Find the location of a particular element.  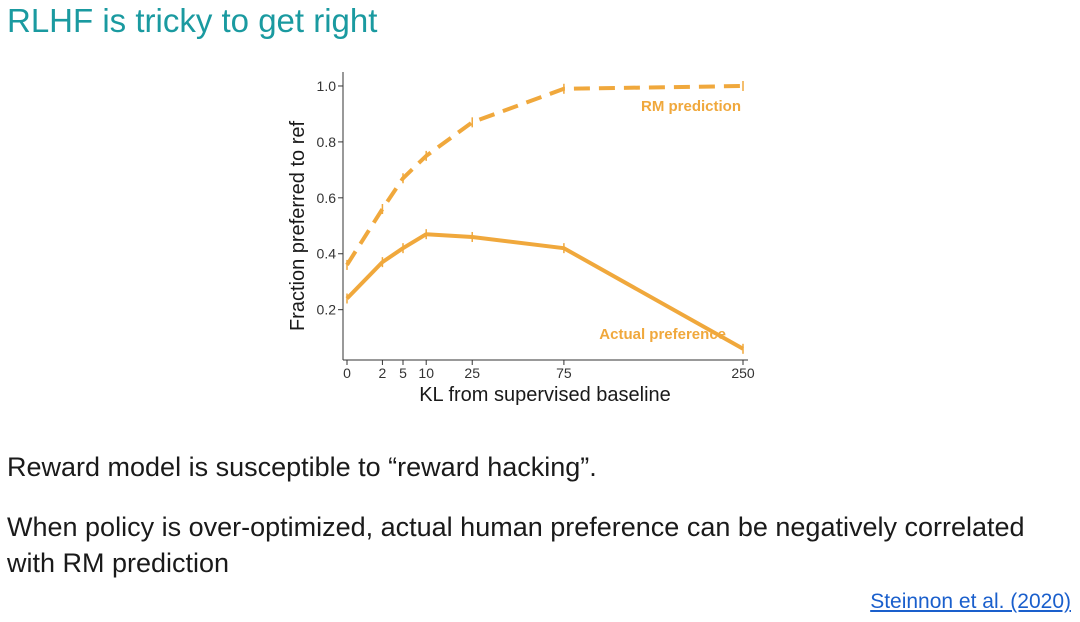

x-axis: 0 2 5 10 25 75 250 KL from supervised baseline is located at coordinates (549, 382).